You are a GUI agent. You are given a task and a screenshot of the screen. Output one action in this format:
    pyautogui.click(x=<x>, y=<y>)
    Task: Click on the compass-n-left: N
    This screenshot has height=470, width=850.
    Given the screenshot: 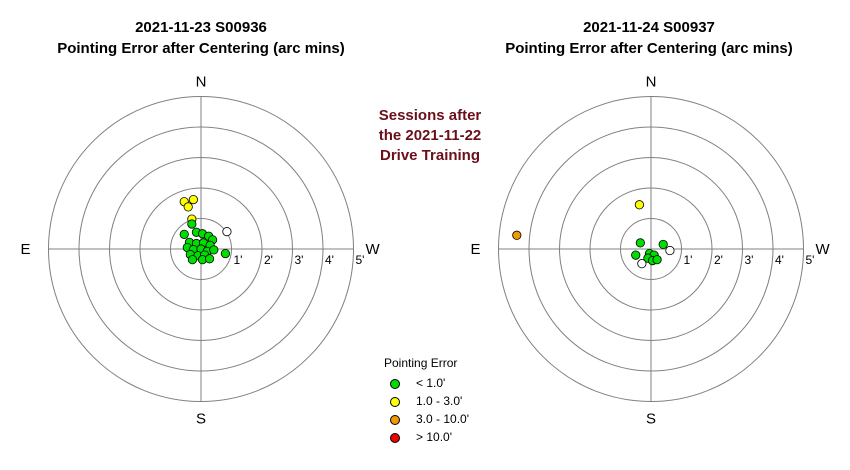 What is the action you would take?
    pyautogui.click(x=201, y=82)
    